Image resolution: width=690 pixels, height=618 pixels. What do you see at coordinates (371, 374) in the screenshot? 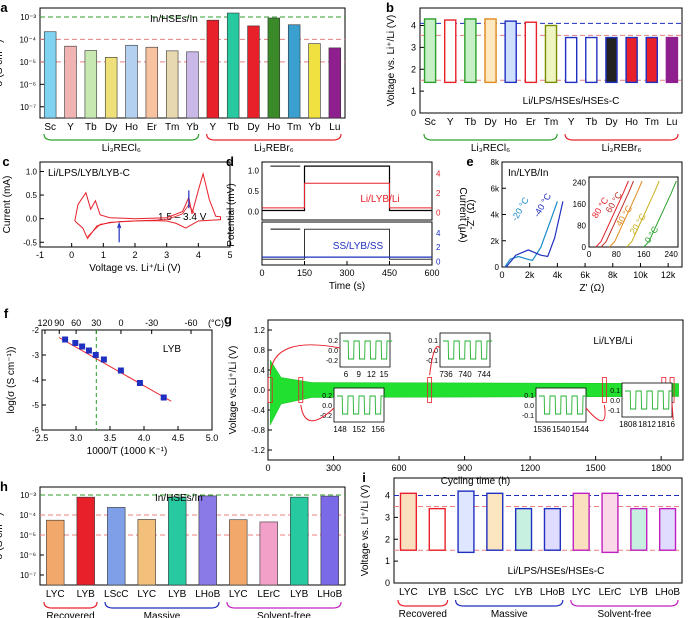
I see `inset-tick-label: 12` at bounding box center [371, 374].